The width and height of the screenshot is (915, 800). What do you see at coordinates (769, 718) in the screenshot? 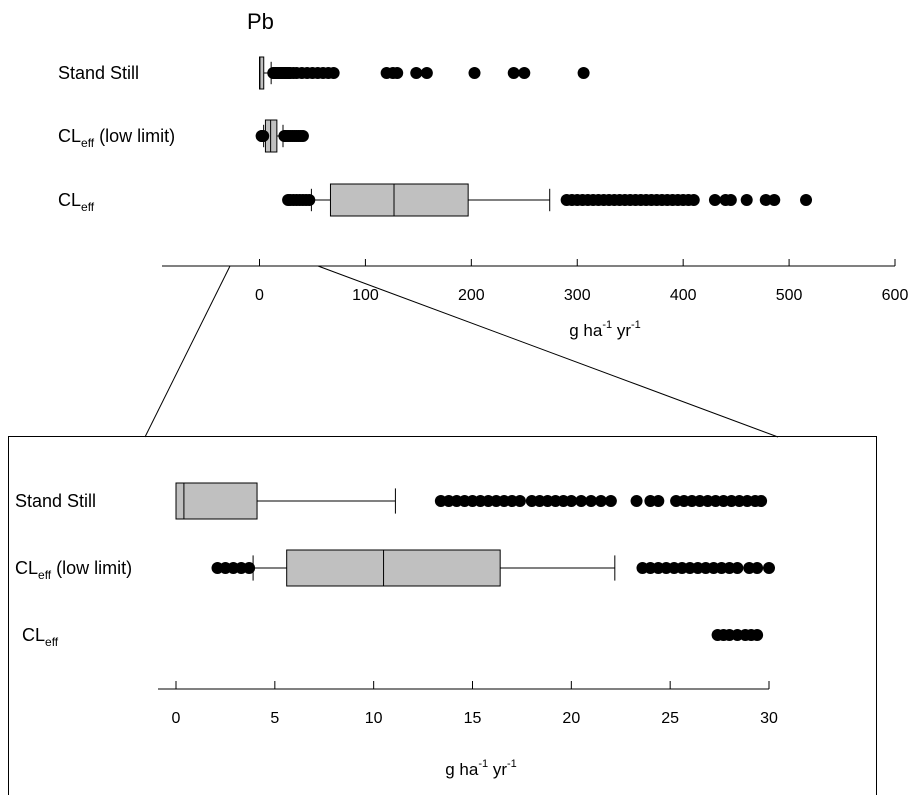
I see `x-tick-label: 30` at bounding box center [769, 718].